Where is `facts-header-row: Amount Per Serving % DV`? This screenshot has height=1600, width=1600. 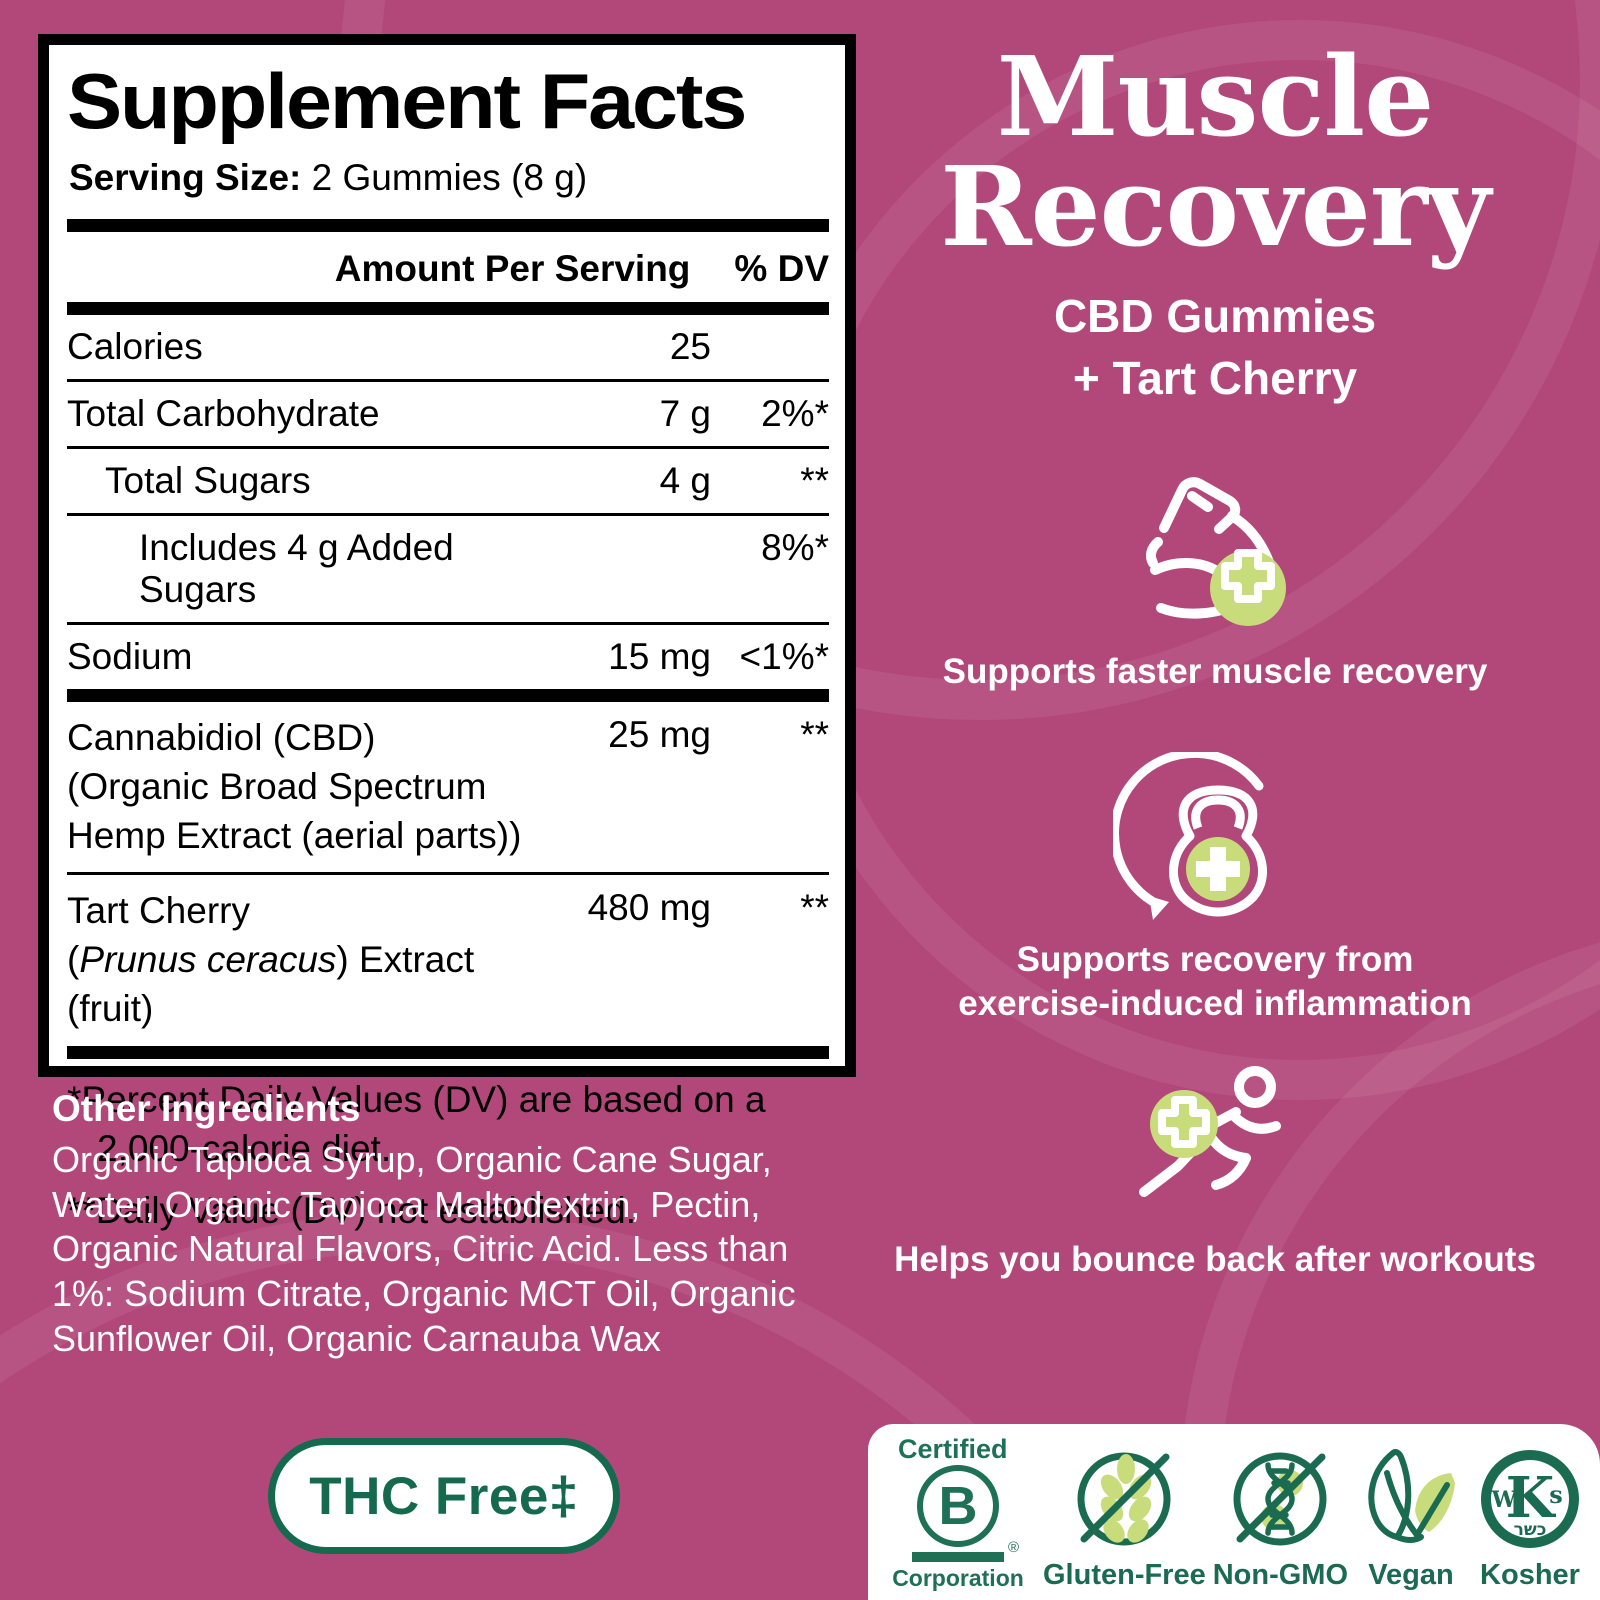
facts-header-row: Amount Per Serving % DV is located at coordinates (448, 267).